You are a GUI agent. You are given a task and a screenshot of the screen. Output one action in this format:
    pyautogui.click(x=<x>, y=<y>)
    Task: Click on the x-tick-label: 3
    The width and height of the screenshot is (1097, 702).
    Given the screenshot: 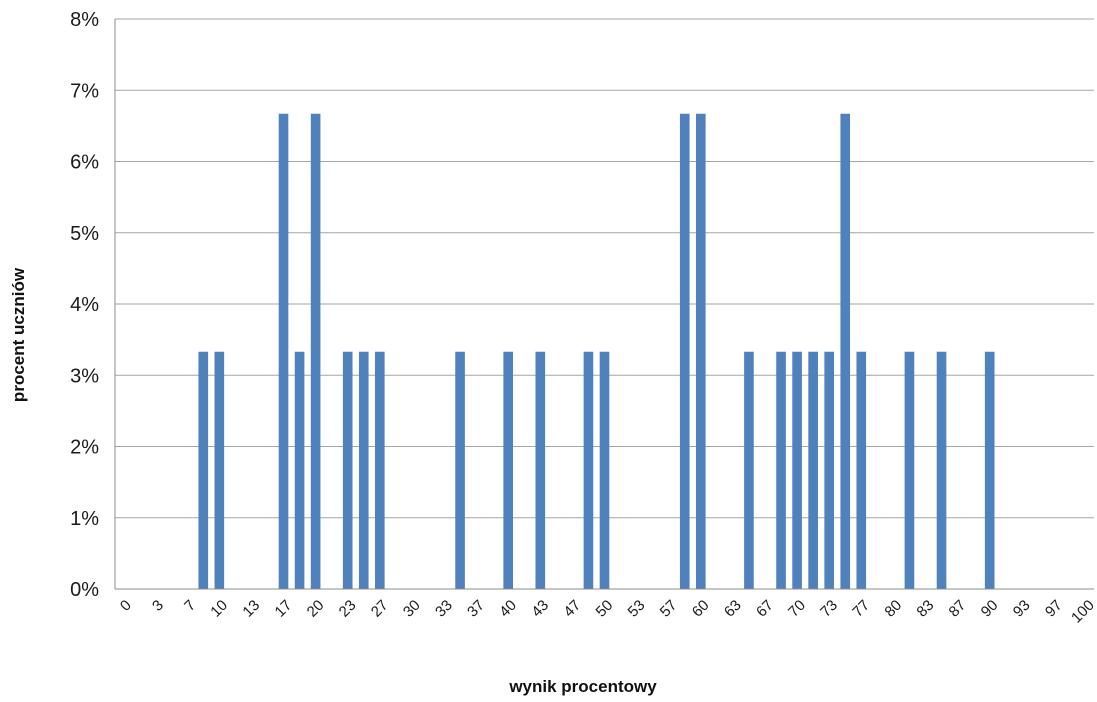 What is the action you would take?
    pyautogui.click(x=158, y=606)
    